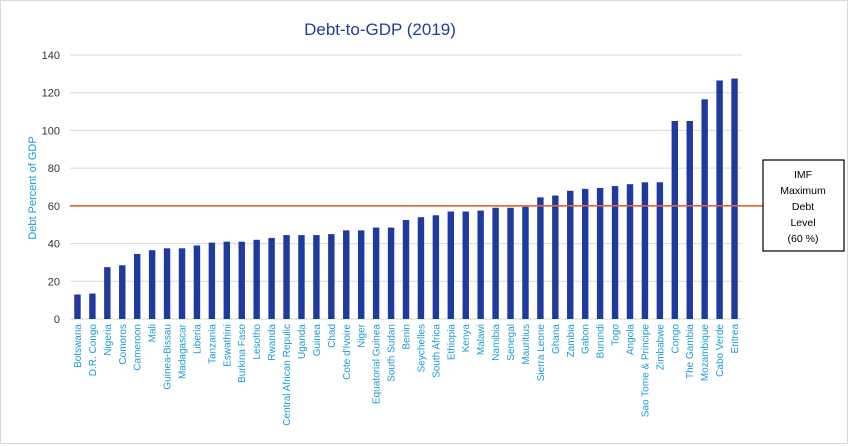 This screenshot has width=850, height=446. I want to click on x-tick-label: Kenya, so click(466, 338).